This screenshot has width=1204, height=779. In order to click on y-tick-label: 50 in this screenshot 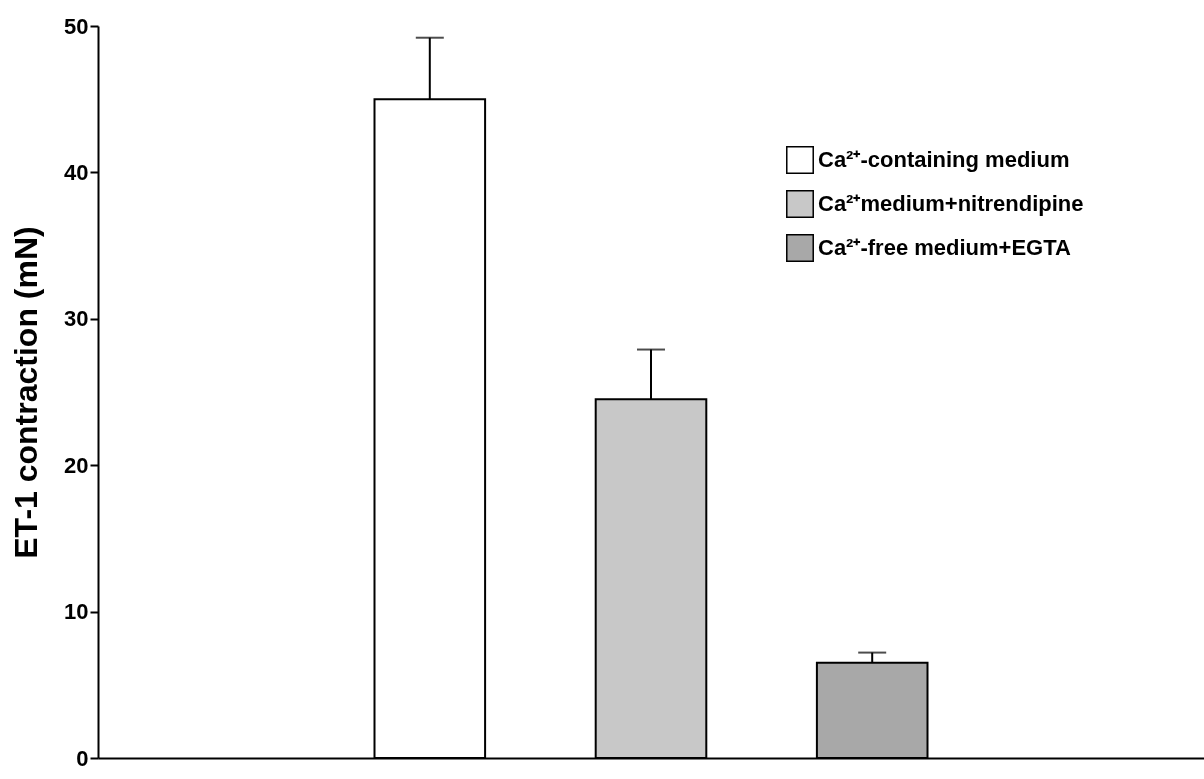, I will do `click(76, 26)`.